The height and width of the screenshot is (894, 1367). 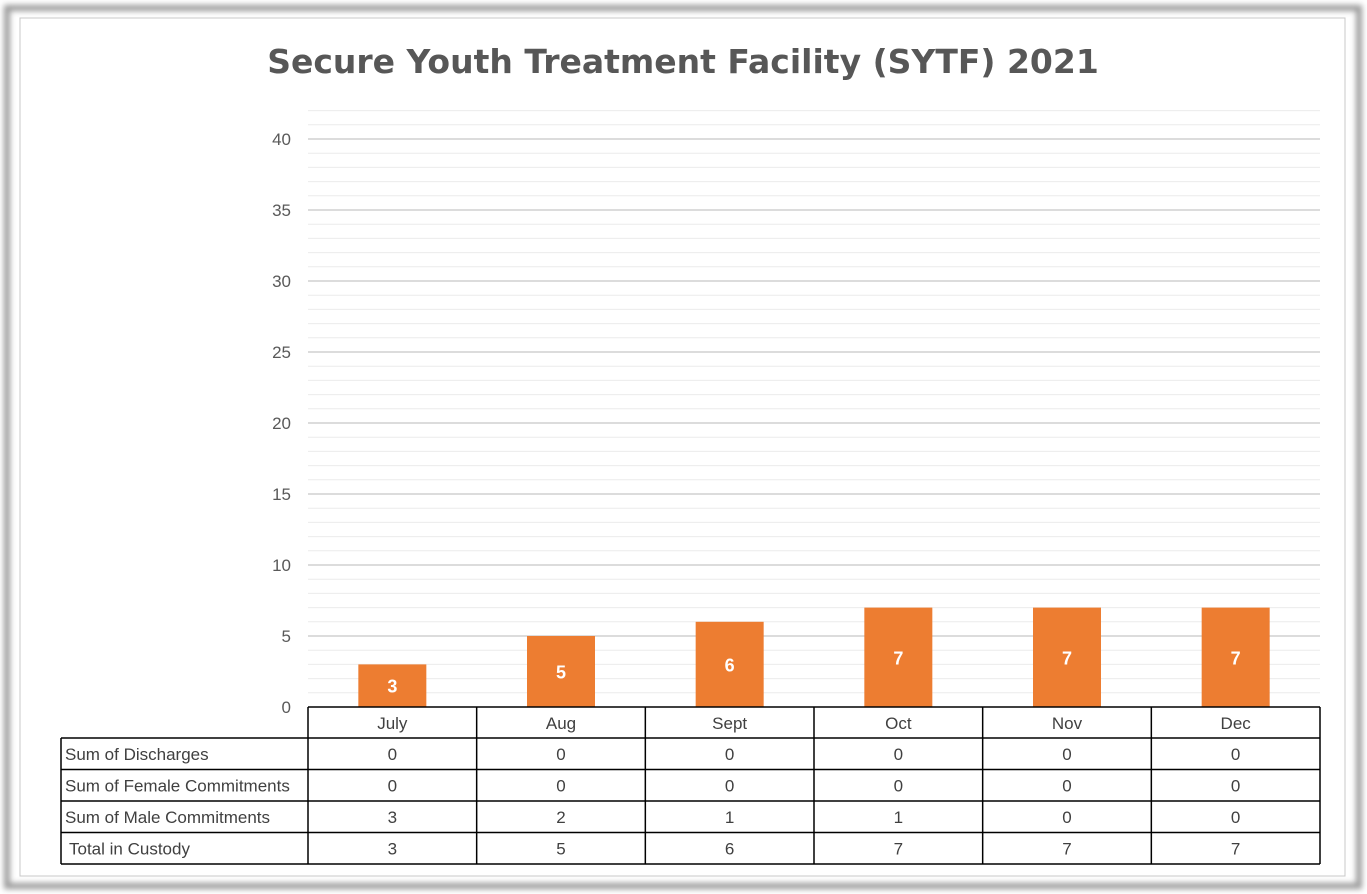 I want to click on y-tick-label: 40, so click(x=281, y=139).